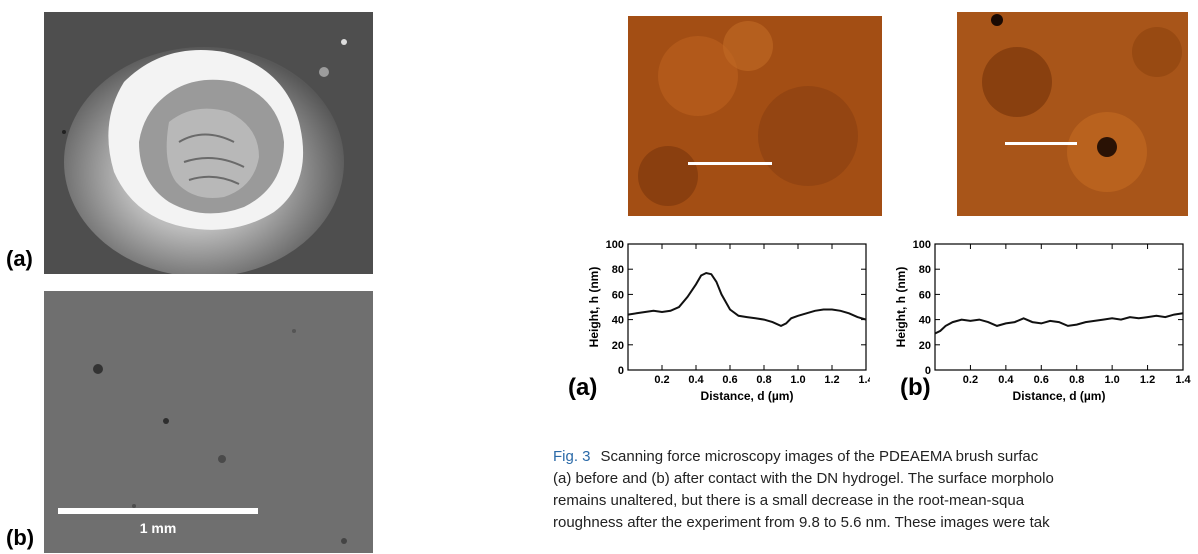 The image size is (1198, 554). I want to click on profile-panel-b-label: (b), so click(915, 387).